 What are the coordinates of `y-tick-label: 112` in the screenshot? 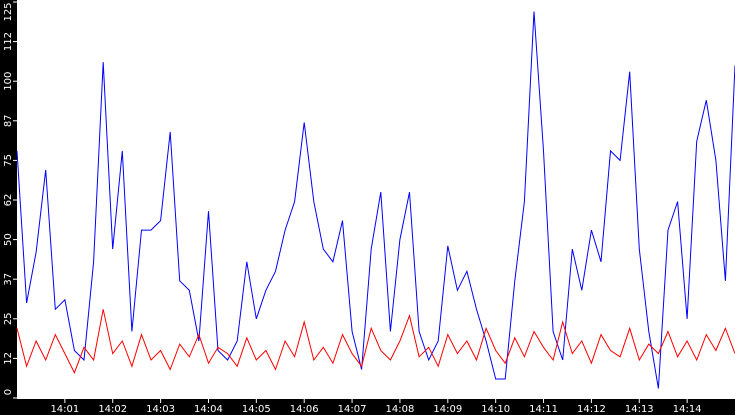 It's located at (8, 41).